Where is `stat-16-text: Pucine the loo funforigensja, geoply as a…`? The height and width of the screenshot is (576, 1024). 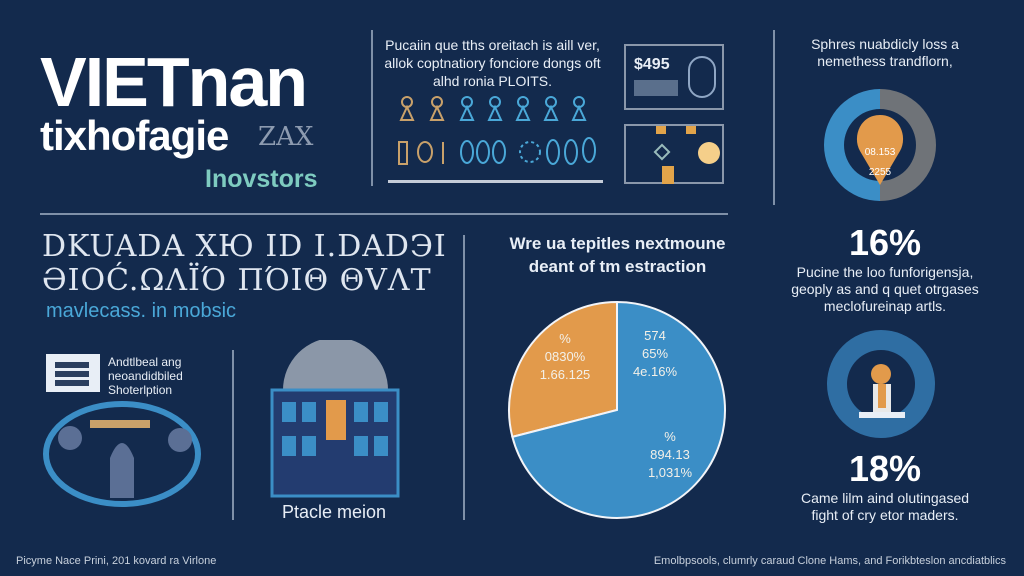
stat-16-text: Pucine the loo funforigensja, geoply as a… is located at coordinates (885, 289).